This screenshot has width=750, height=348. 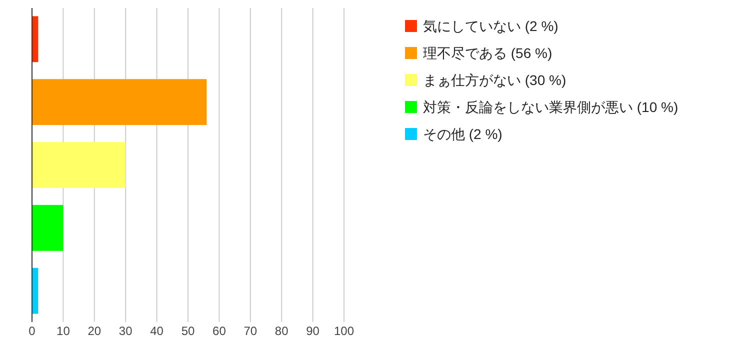 What do you see at coordinates (251, 331) in the screenshot?
I see `x-tick-label: 70` at bounding box center [251, 331].